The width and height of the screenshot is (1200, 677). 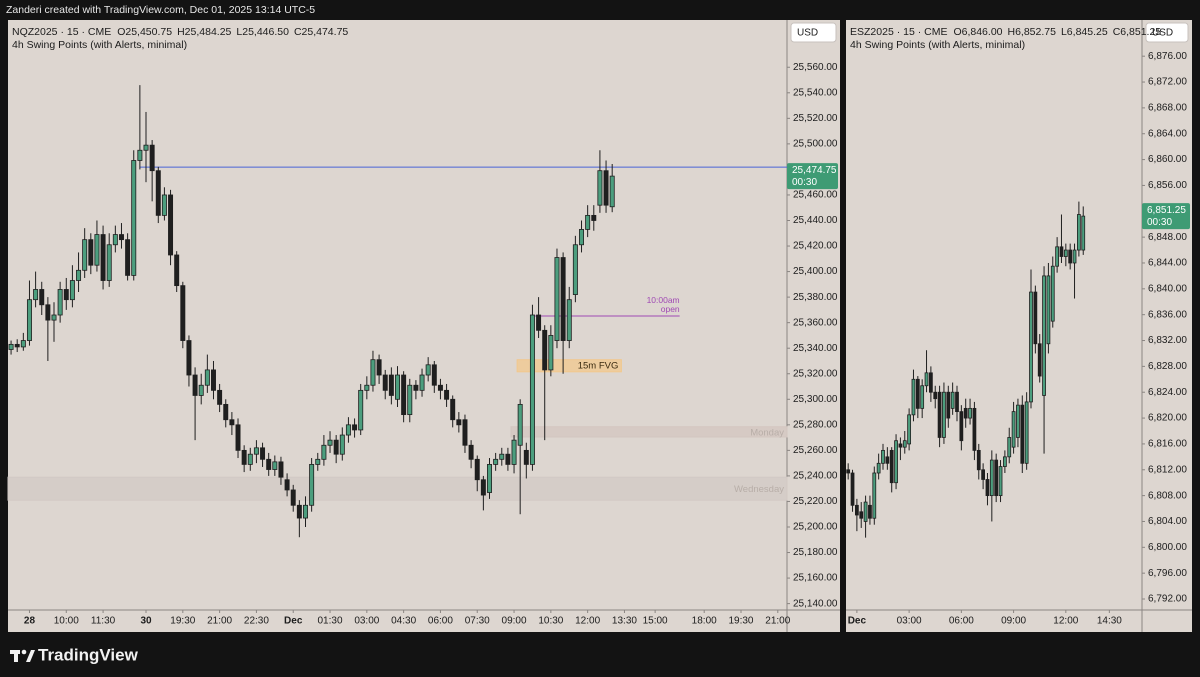 What do you see at coordinates (670, 309) in the screenshot?
I see `level-label: open` at bounding box center [670, 309].